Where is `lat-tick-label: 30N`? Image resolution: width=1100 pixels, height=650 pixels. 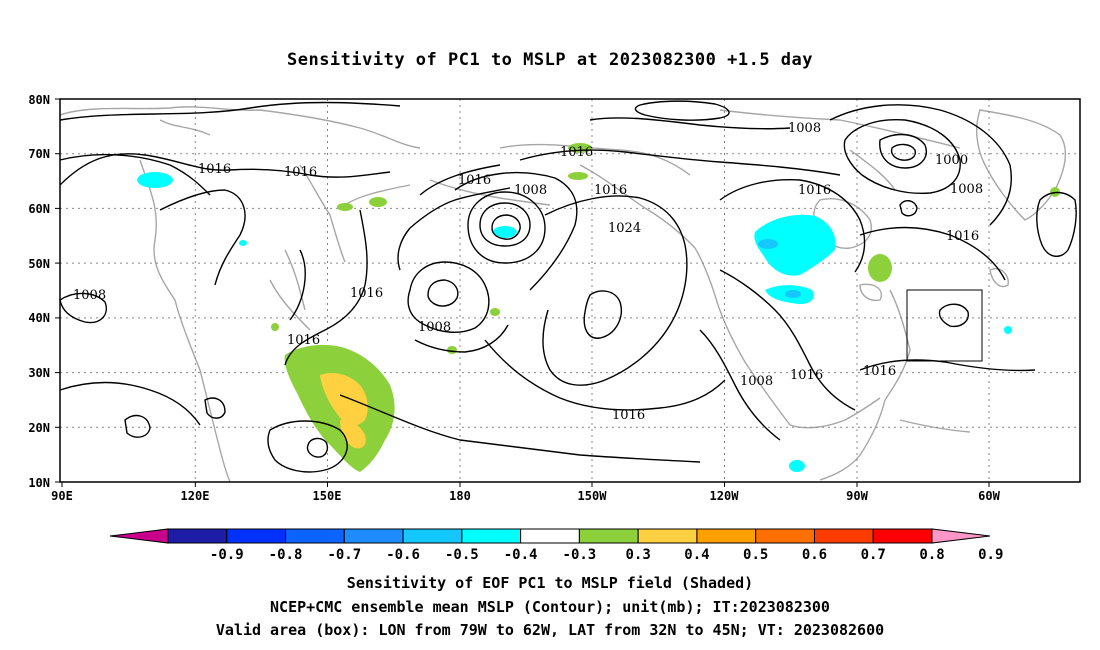 lat-tick-label: 30N is located at coordinates (39, 373).